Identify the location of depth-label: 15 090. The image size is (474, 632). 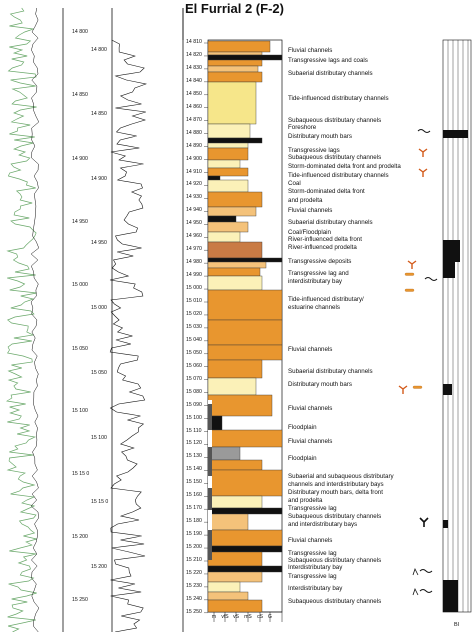
(194, 404).